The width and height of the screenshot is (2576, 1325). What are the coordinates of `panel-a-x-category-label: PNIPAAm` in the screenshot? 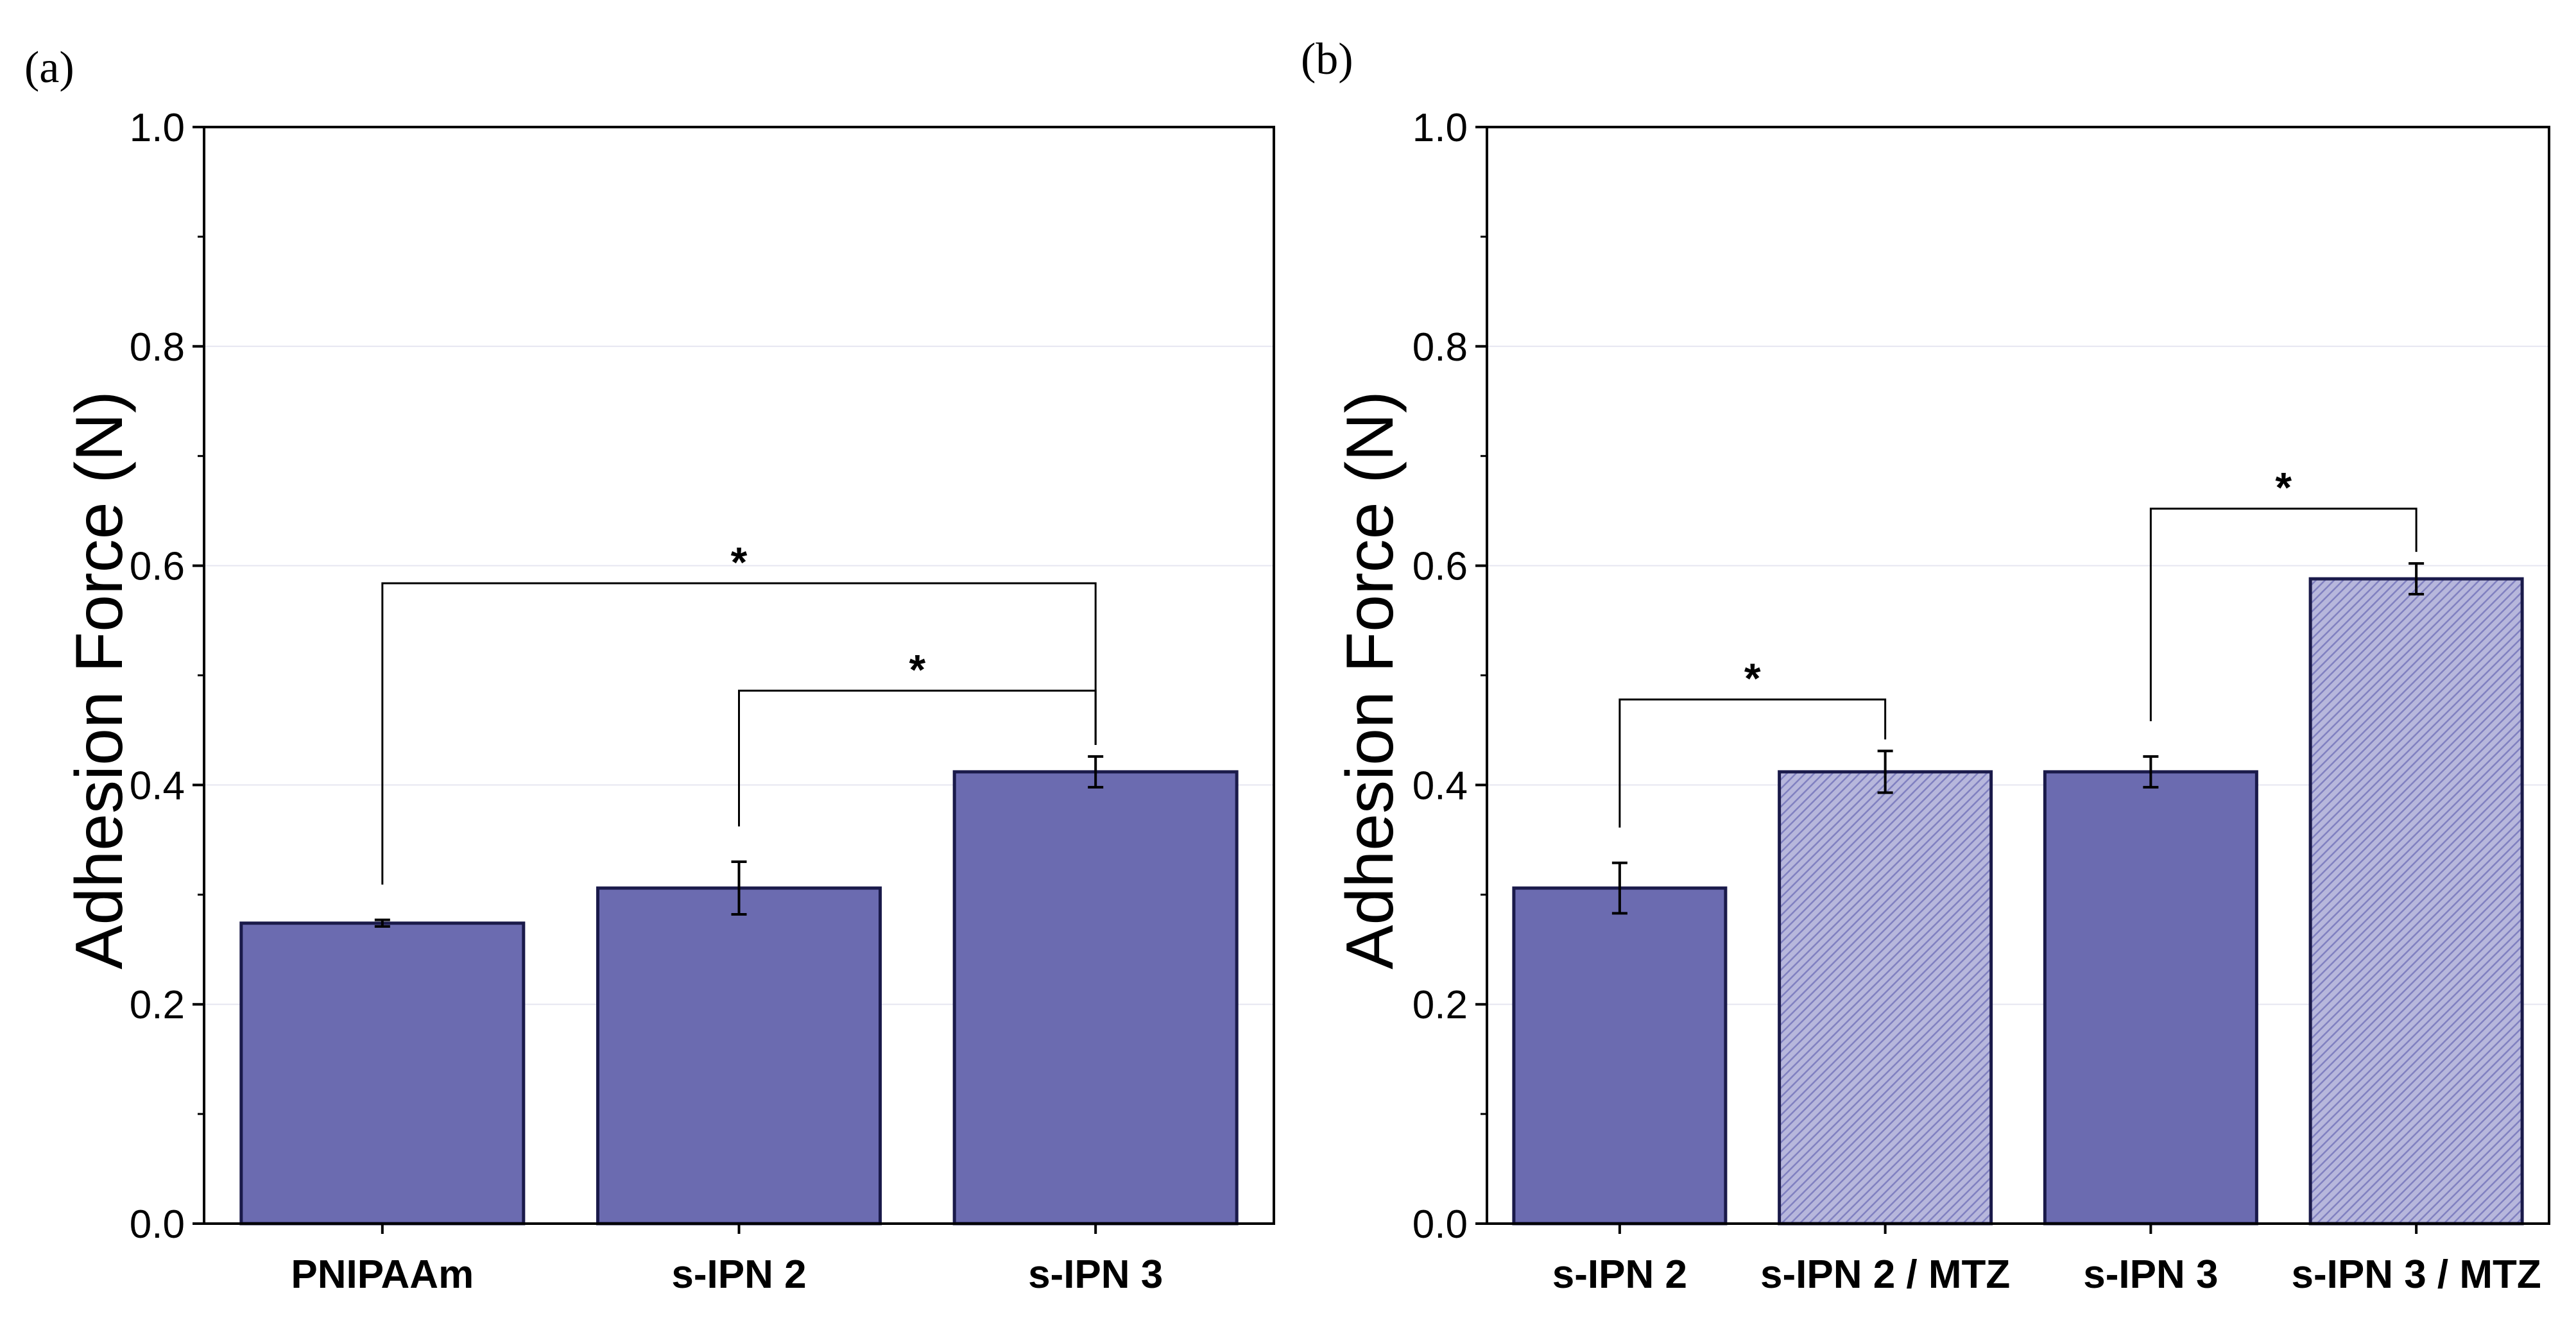 It's located at (382, 1275).